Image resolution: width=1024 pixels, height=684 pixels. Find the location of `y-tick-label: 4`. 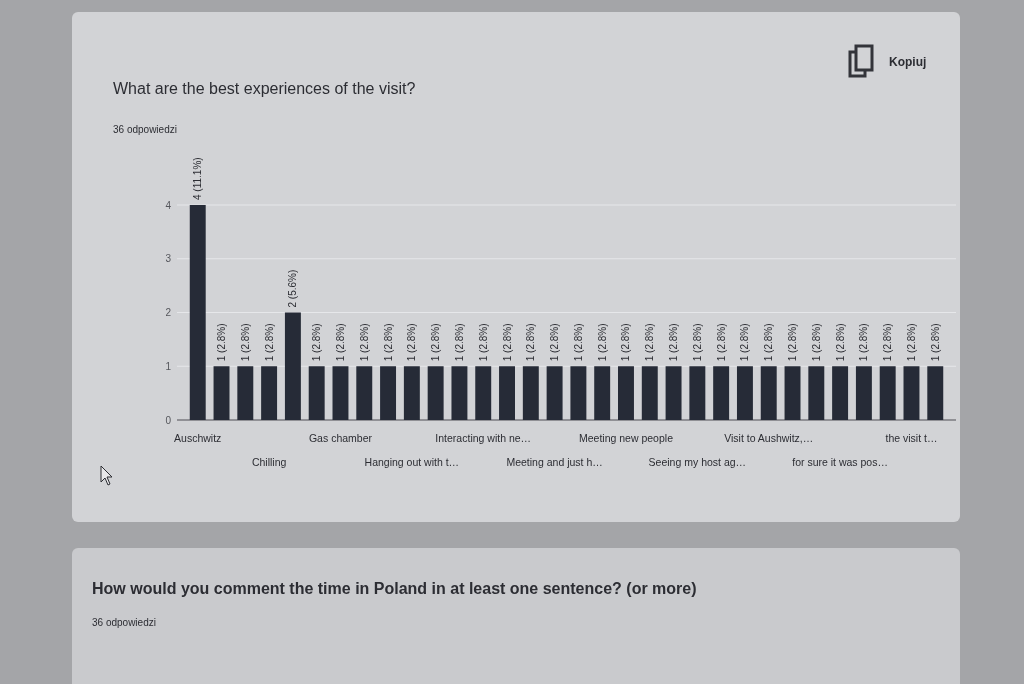

y-tick-label: 4 is located at coordinates (168, 205).